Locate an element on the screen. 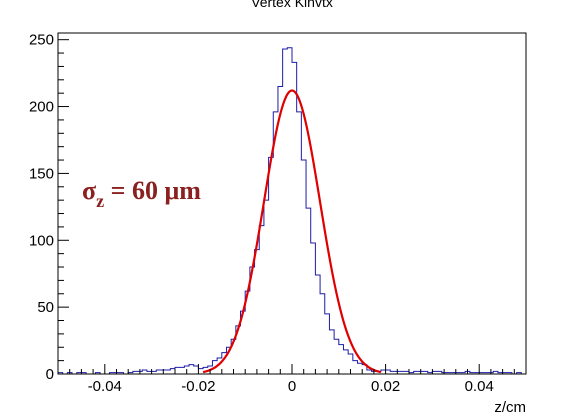 This screenshot has height=418, width=574. y-tick-label: 200 is located at coordinates (41, 107).